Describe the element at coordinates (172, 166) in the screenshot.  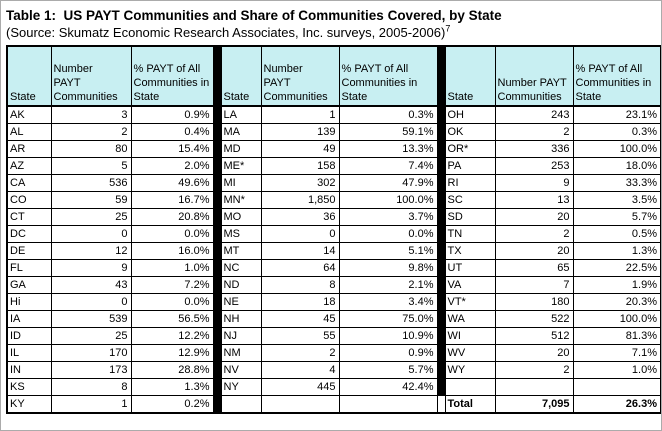
I see `cell-percent: 2.0%` at that location.